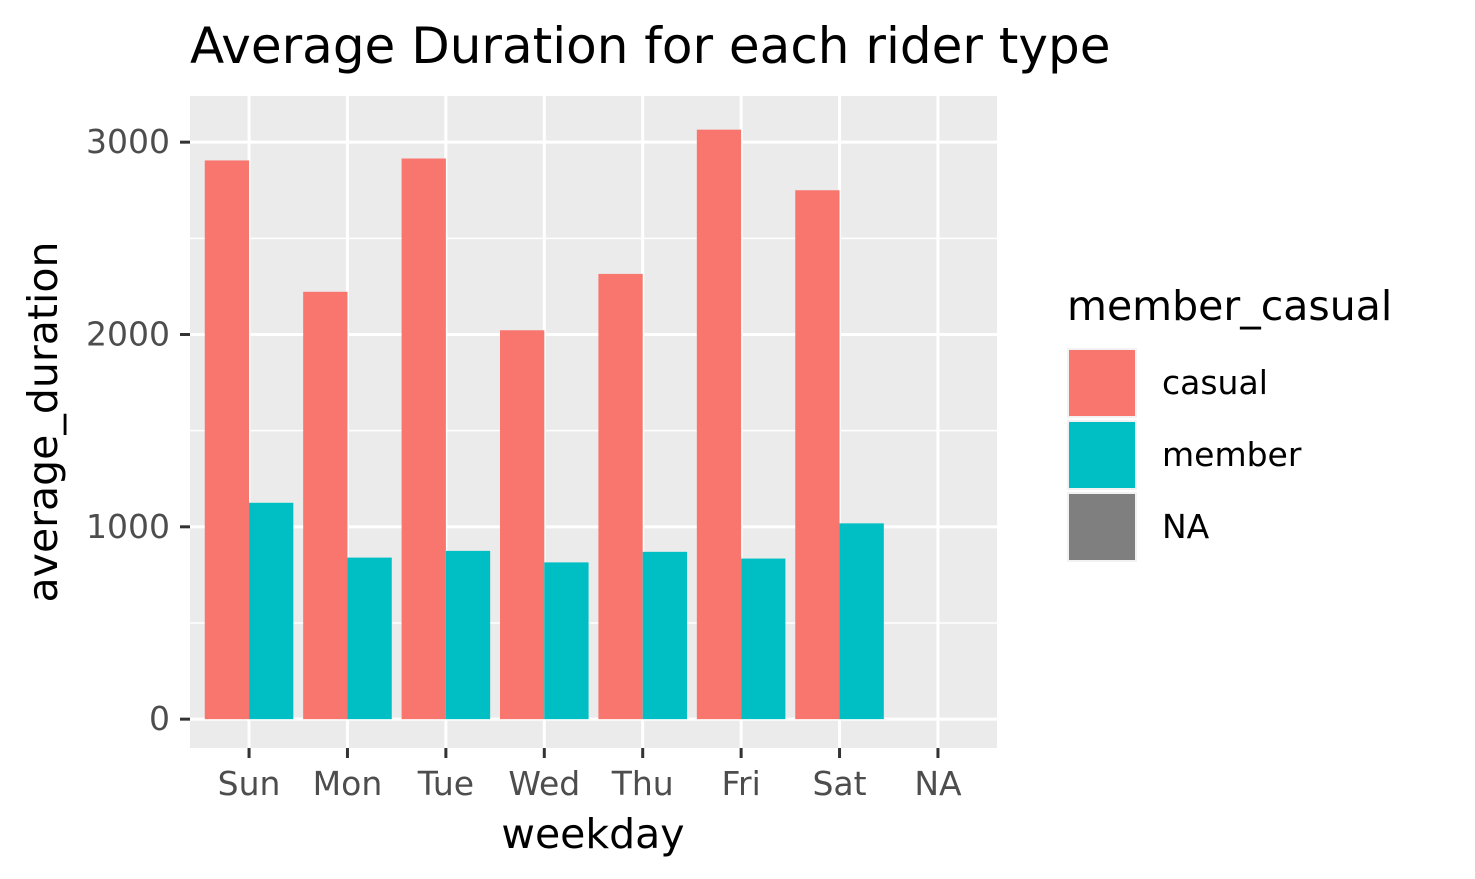 The width and height of the screenshot is (1475, 879). Describe the element at coordinates (839, 783) in the screenshot. I see `x-tick-label: Sat` at that location.